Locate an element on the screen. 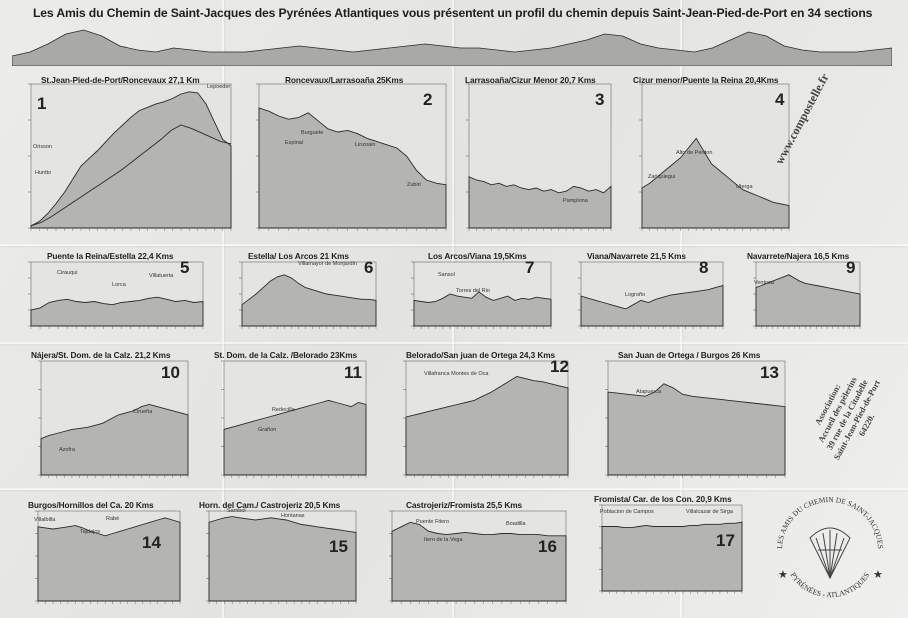  place-label: Burguete is located at coordinates (312, 133).